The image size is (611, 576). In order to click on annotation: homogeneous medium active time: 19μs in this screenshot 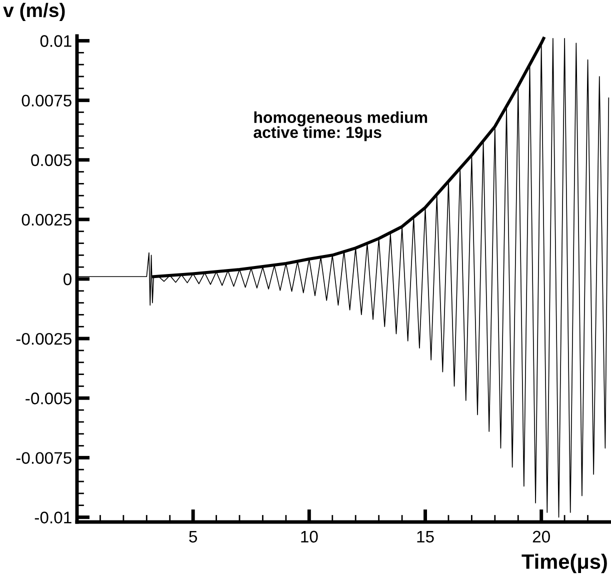, I will do `click(341, 126)`.